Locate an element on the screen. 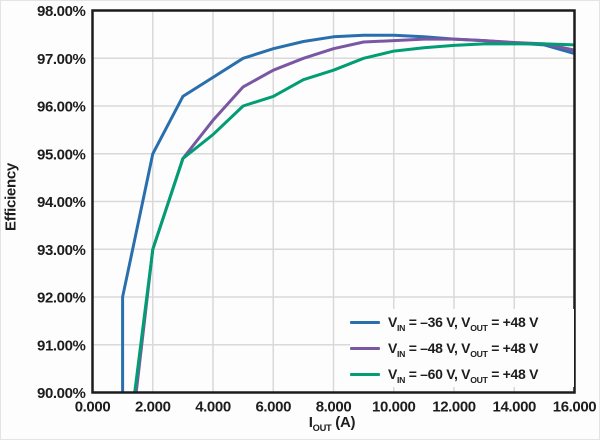  y-tick-label: 92.00% is located at coordinates (61, 298).